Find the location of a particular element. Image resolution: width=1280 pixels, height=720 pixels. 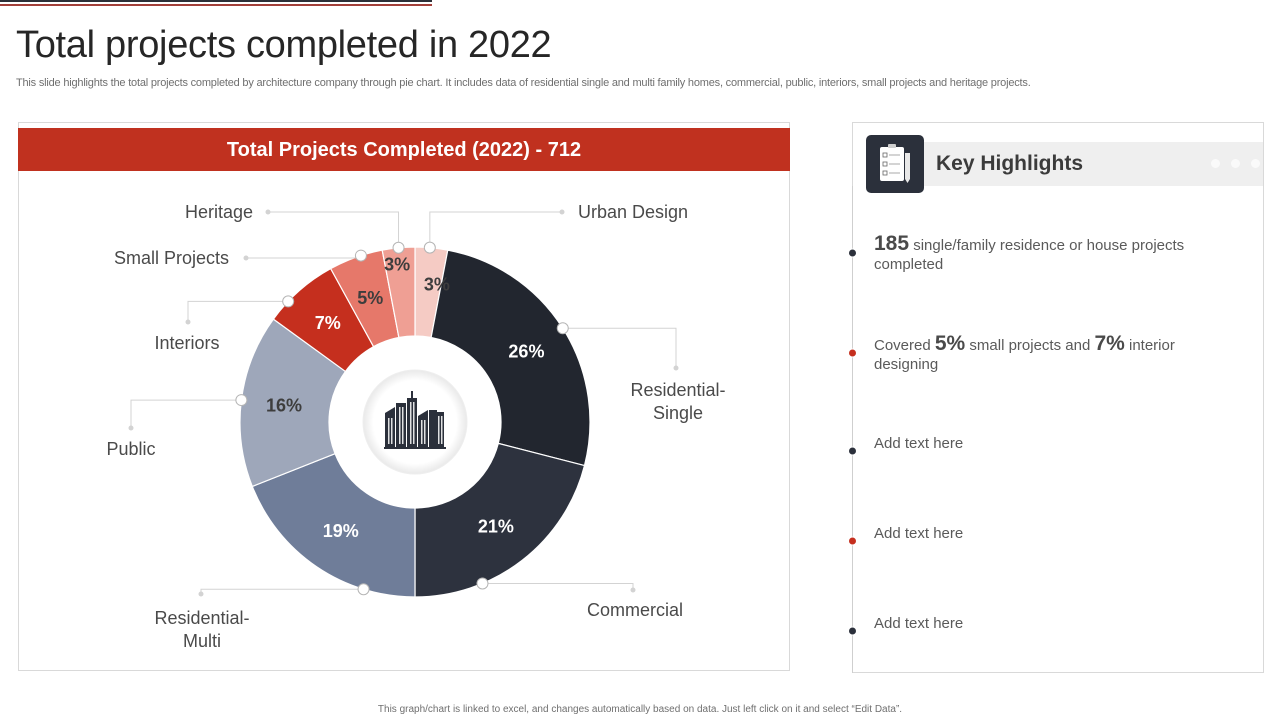

callout-marker-residential-multi is located at coordinates (363, 589).